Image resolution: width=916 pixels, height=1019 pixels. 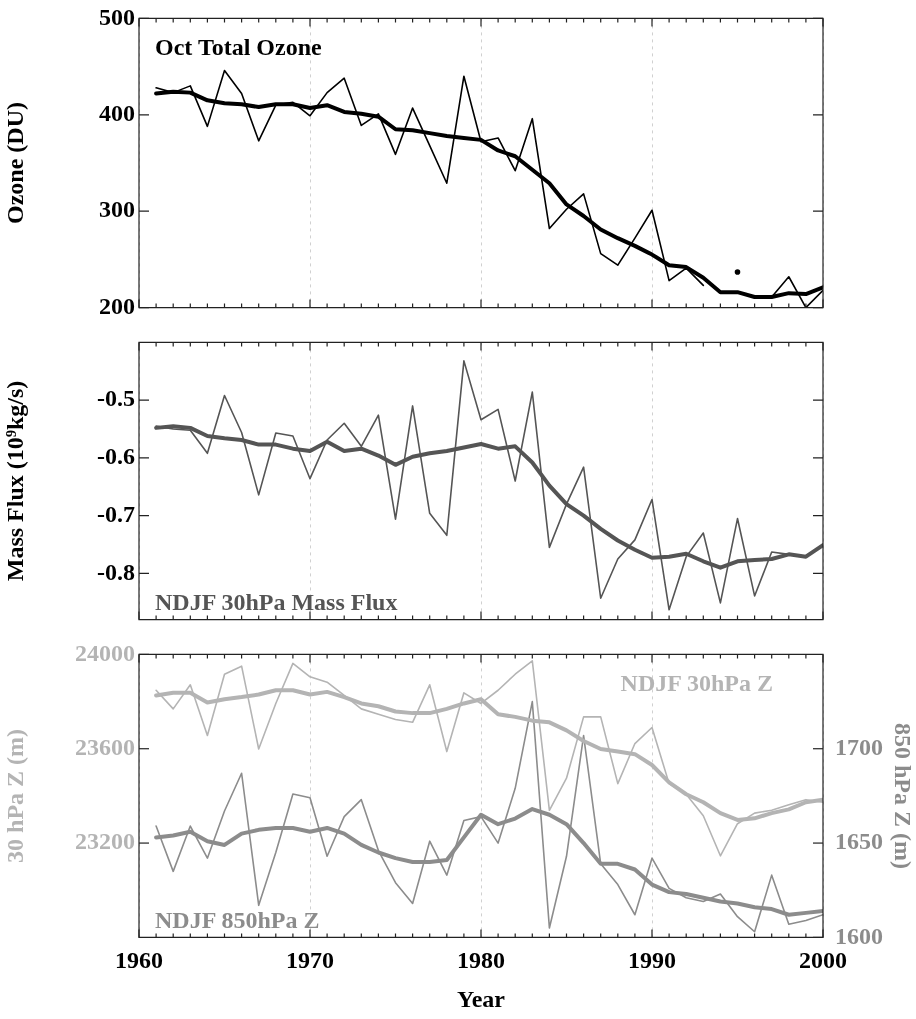 I want to click on x-tick-label: 1970, so click(x=310, y=960).